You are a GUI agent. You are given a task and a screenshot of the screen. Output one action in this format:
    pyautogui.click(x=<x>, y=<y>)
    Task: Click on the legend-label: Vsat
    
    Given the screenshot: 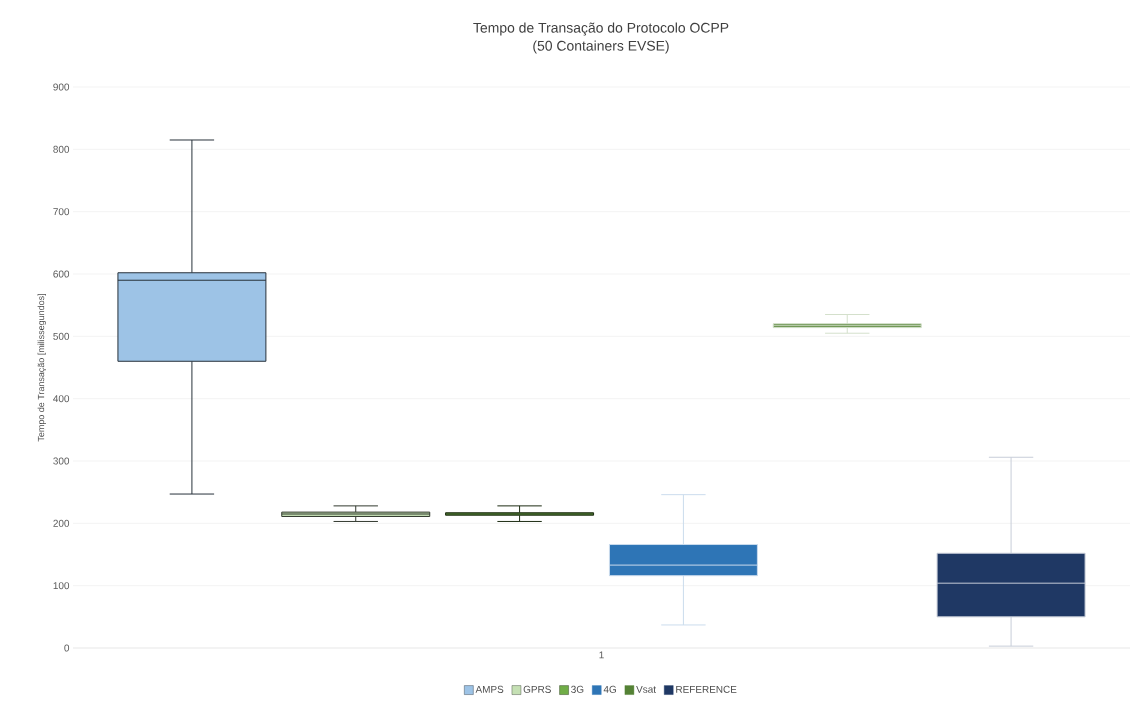 What is the action you would take?
    pyautogui.click(x=646, y=689)
    